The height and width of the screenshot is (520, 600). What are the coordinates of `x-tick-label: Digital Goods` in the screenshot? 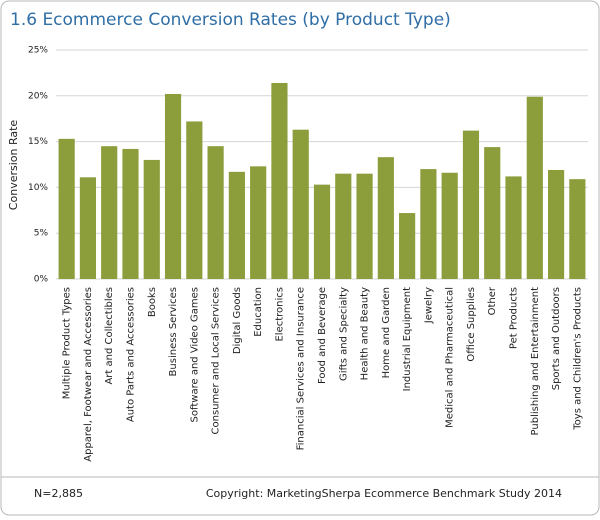 It's located at (237, 320).